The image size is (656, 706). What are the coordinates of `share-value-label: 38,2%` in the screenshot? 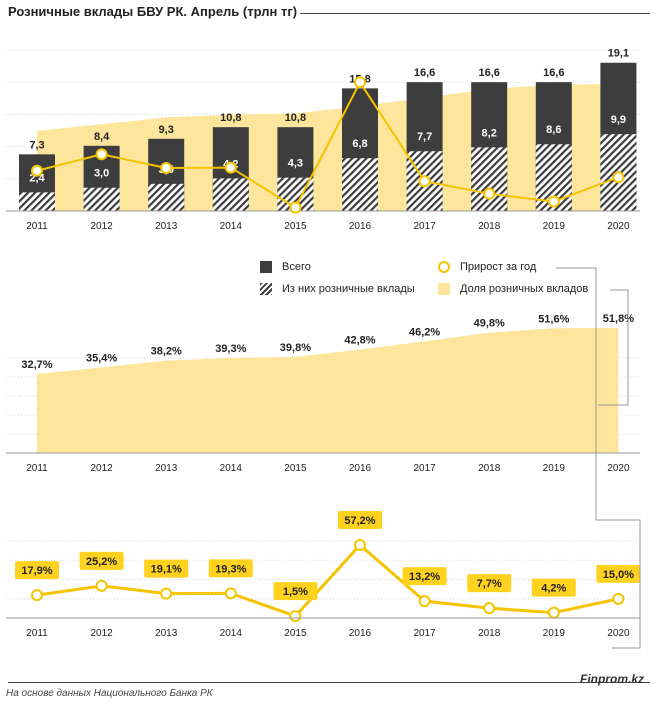 It's located at (166, 352).